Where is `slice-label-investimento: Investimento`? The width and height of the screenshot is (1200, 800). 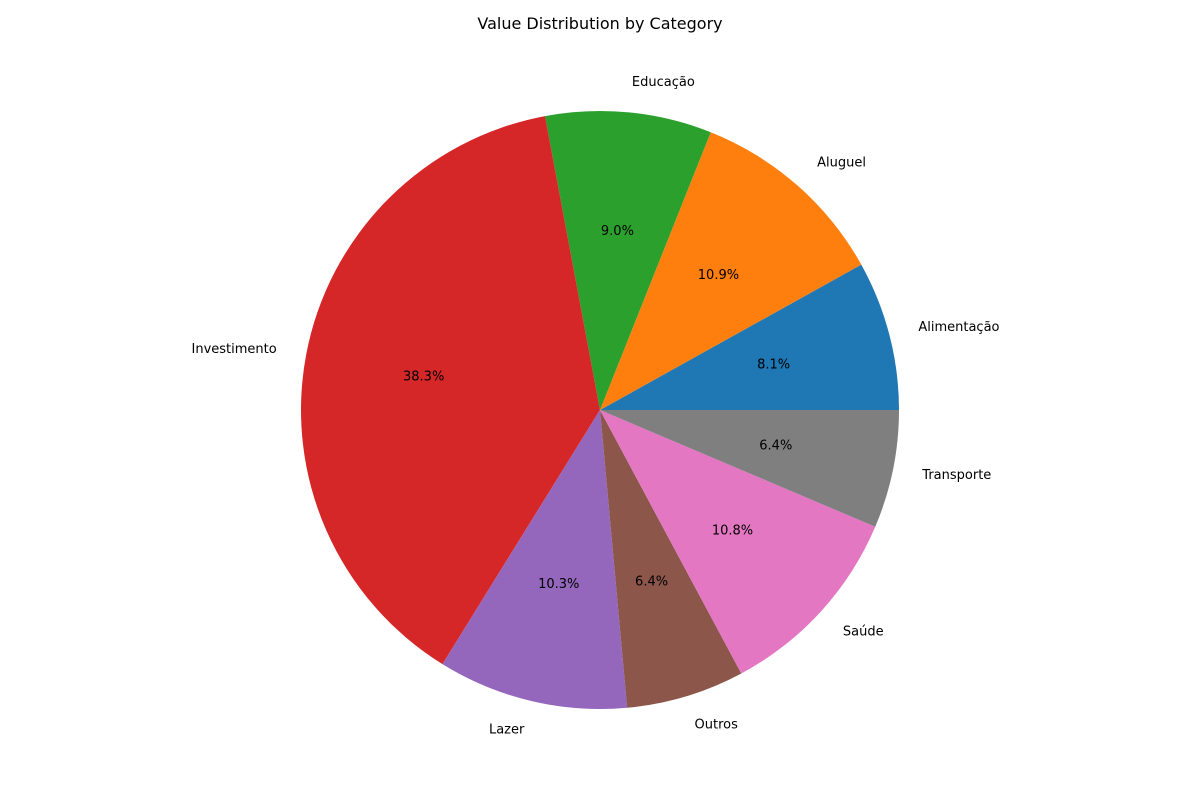
slice-label-investimento: Investimento is located at coordinates (234, 349).